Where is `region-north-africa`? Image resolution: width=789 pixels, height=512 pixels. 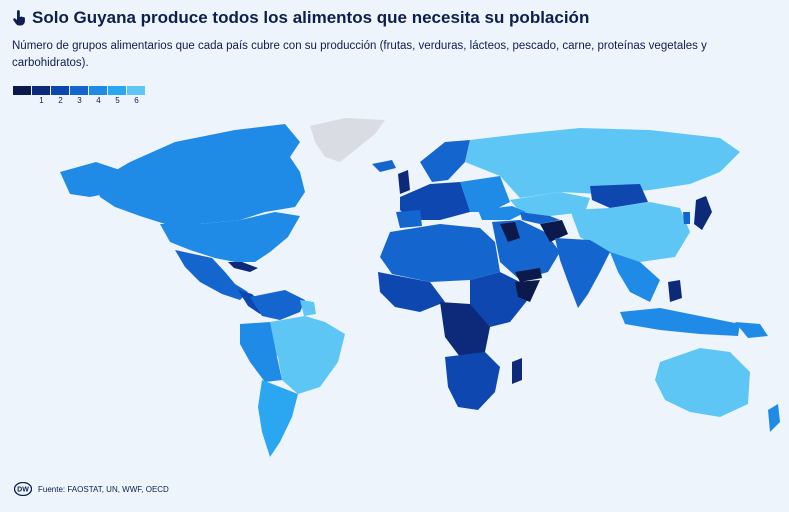 region-north-africa is located at coordinates (440, 253).